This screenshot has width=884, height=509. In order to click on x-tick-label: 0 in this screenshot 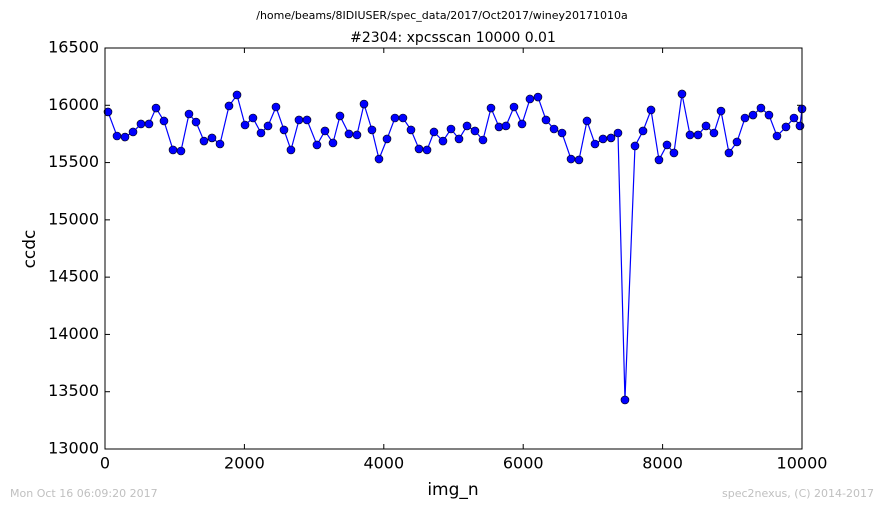, I will do `click(105, 463)`.